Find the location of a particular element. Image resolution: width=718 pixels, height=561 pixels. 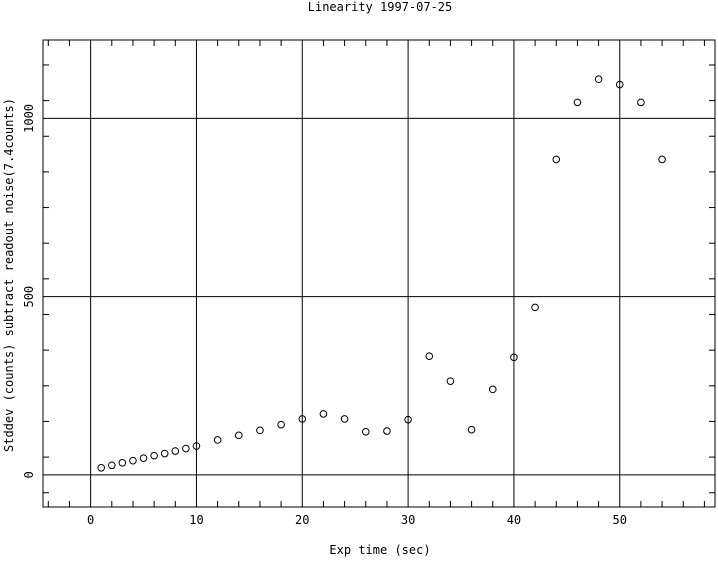

x-tick-labels: 0 10 20 30 40 50 is located at coordinates (357, 520).